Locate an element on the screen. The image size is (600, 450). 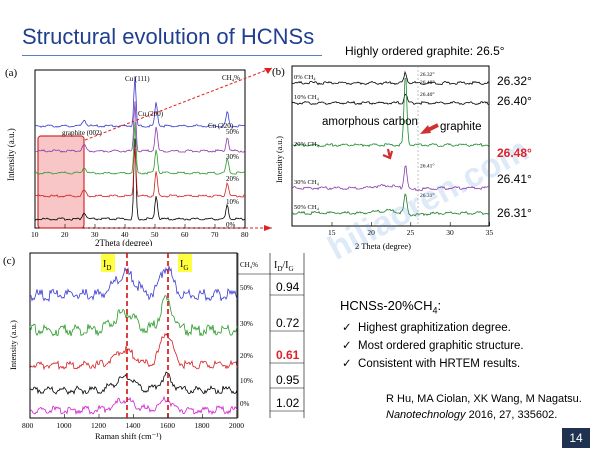
xrd-xtick-3: 40 is located at coordinates (125, 234).